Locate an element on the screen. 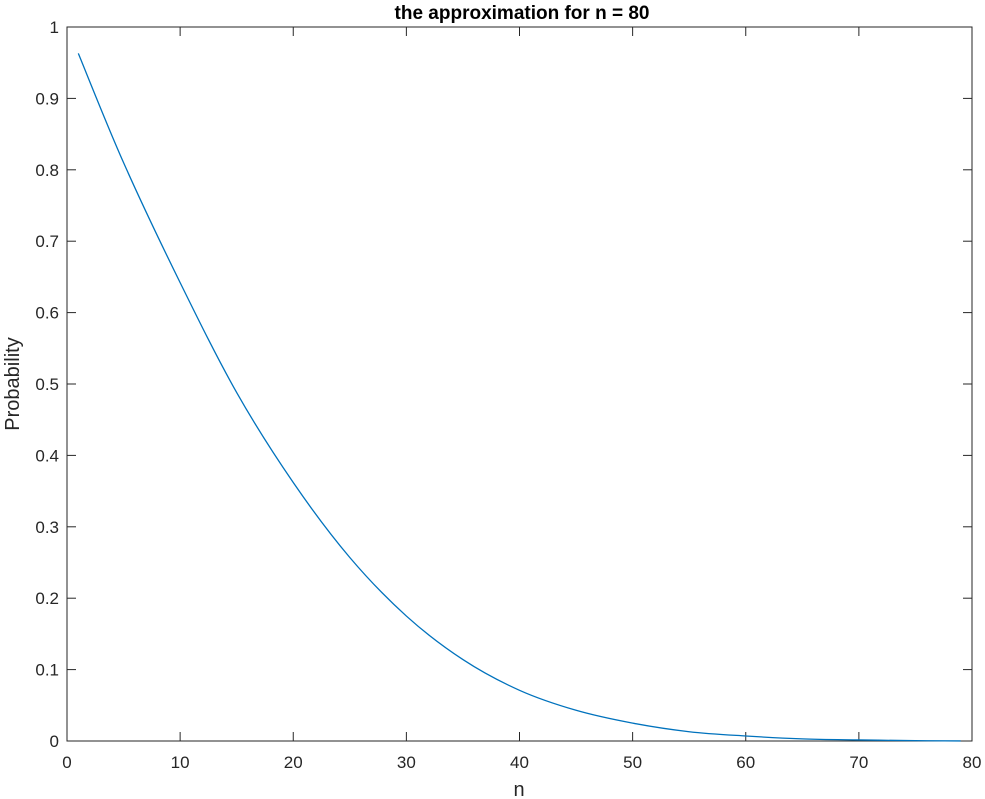  y-tick-label: 0.1 is located at coordinates (47, 670).